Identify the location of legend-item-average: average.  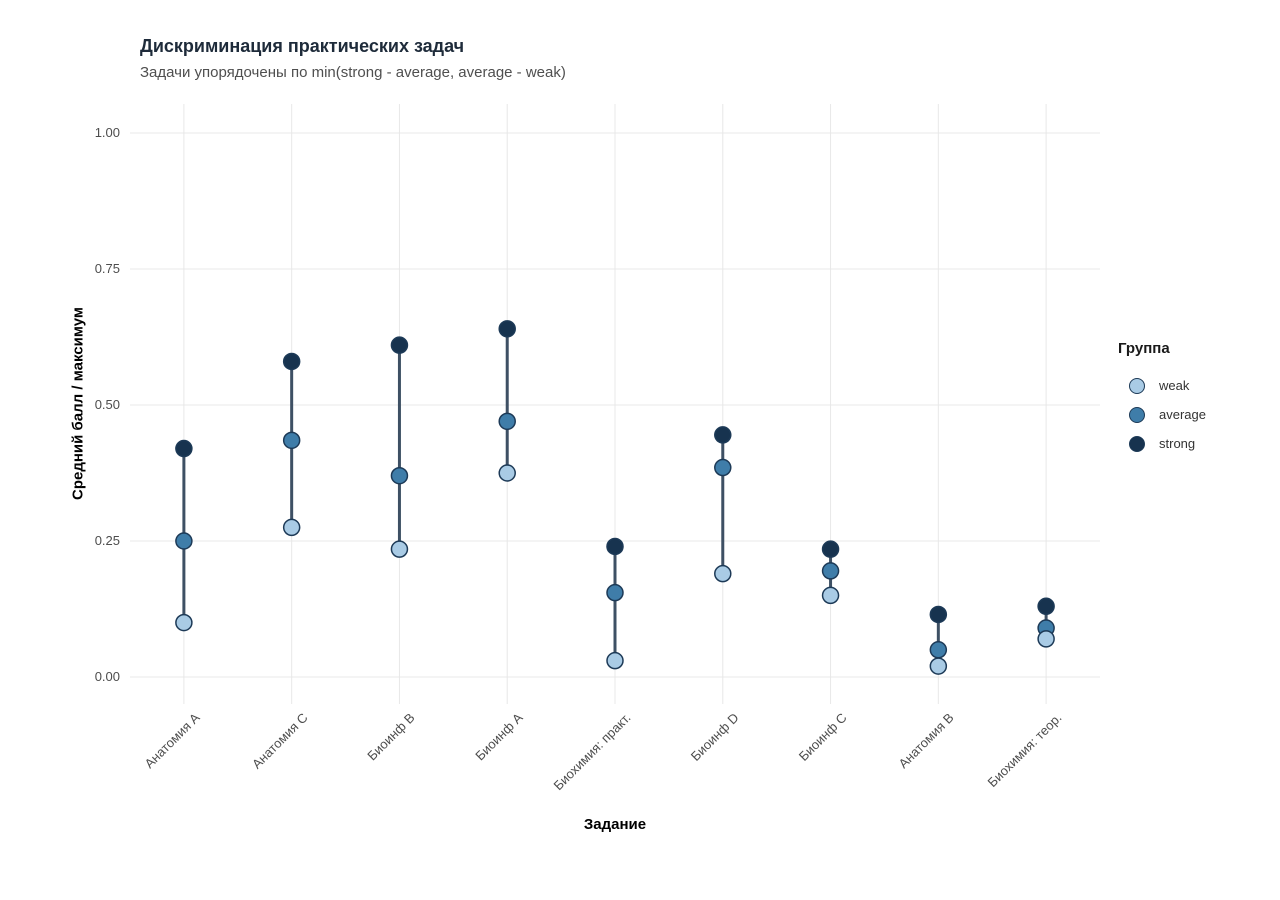
(1193, 414).